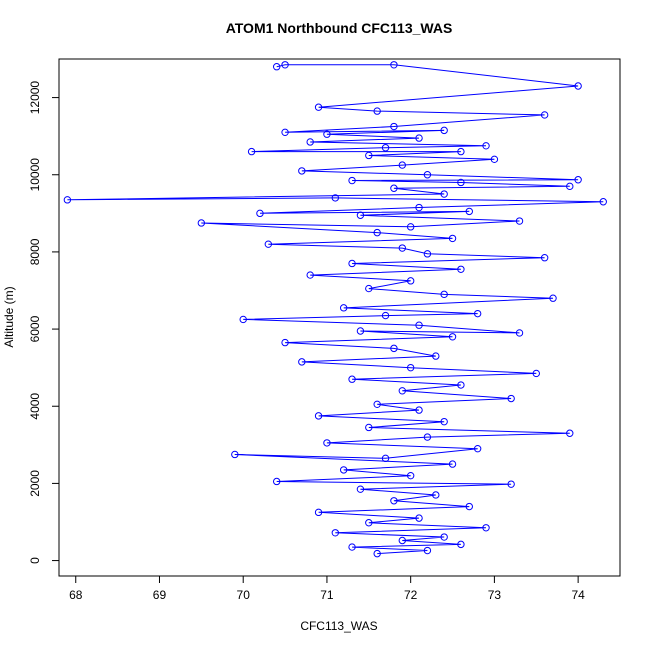  I want to click on x-tick-label: 68, so click(76, 595).